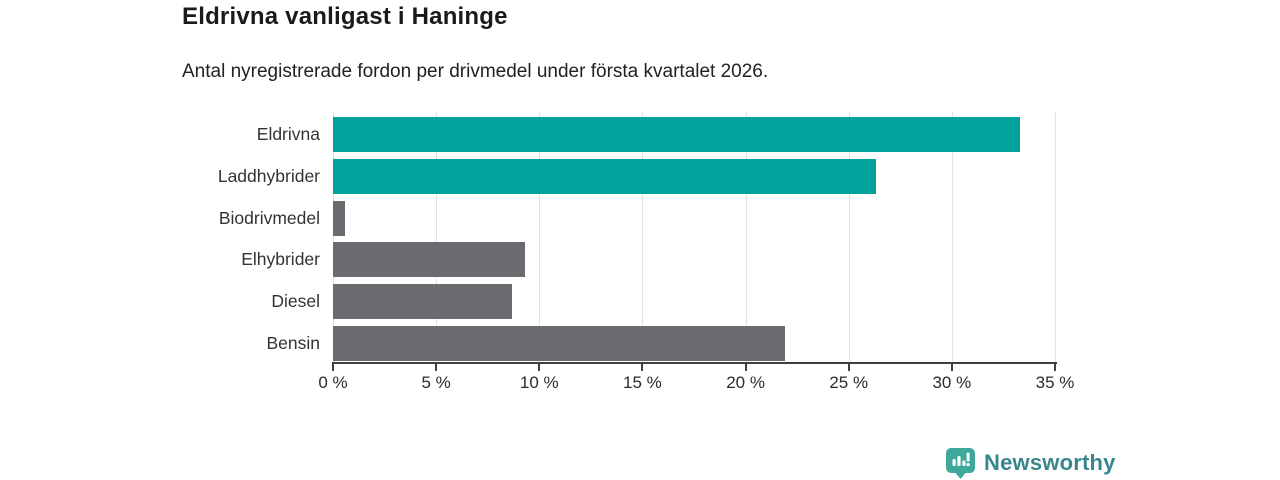 The width and height of the screenshot is (1280, 480). I want to click on x-axis-tick-label: 35 %, so click(1055, 382).